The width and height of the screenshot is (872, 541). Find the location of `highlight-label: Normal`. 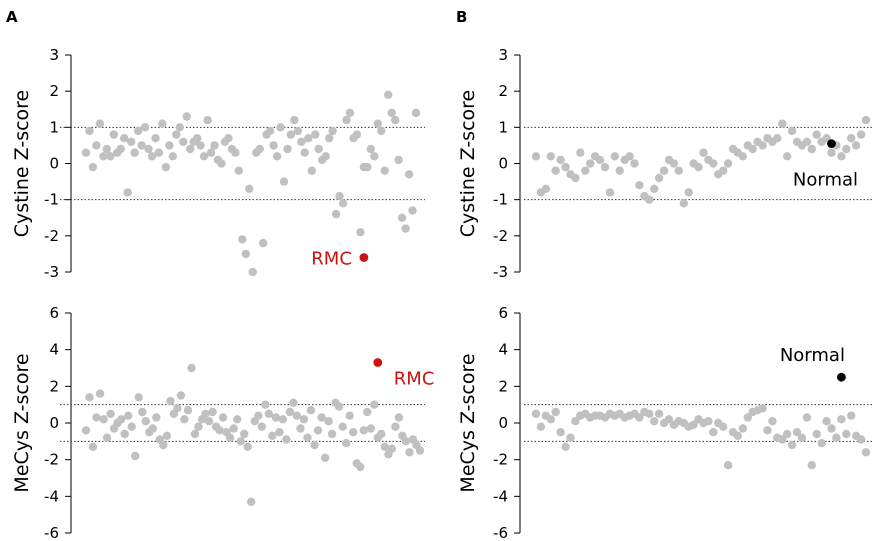

highlight-label: Normal is located at coordinates (825, 180).